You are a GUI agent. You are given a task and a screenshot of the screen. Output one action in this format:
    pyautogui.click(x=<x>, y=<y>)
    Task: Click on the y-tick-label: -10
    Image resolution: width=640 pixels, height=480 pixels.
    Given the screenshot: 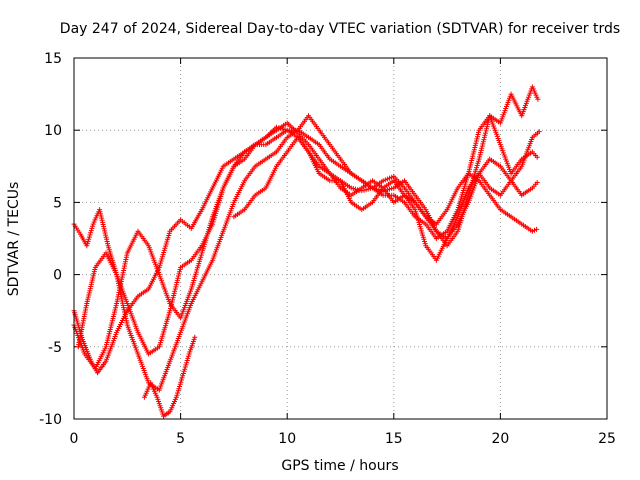 What is the action you would take?
    pyautogui.click(x=50, y=420)
    